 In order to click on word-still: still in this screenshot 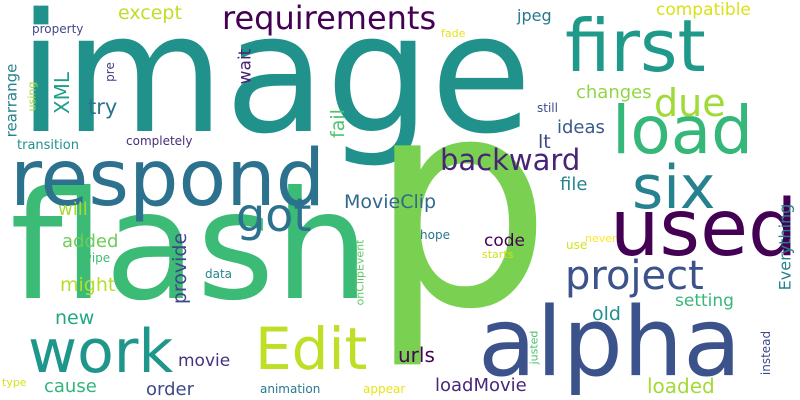, I will do `click(547, 108)`.